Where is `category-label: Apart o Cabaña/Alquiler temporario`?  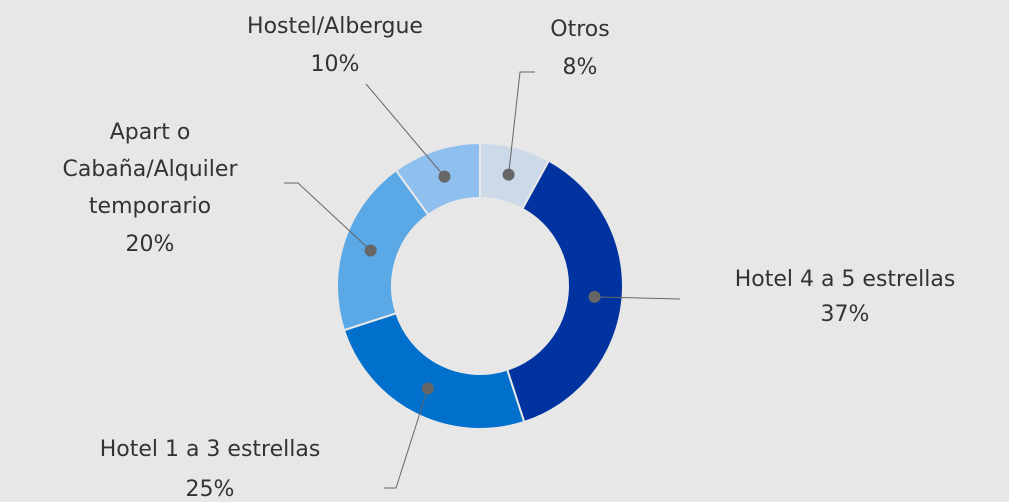
category-label: Apart o Cabaña/Alquiler temporario is located at coordinates (150, 169).